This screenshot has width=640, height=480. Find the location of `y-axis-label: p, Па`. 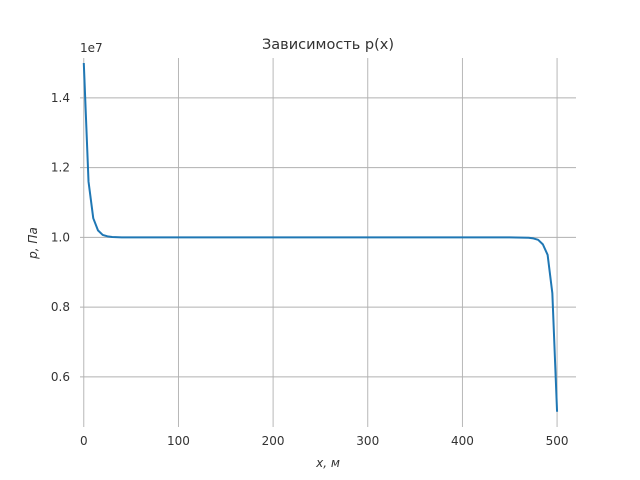

y-axis-label: p, Па is located at coordinates (33, 243).